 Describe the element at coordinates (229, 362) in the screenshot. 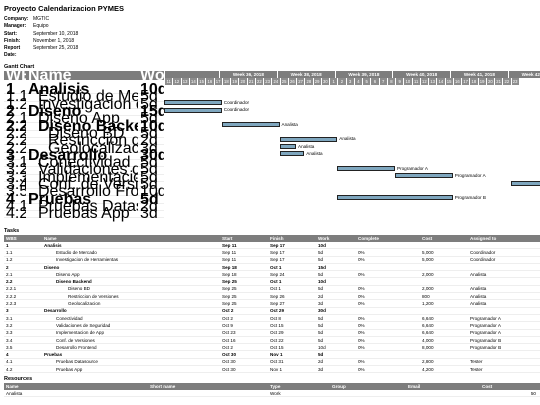

I see `task-cell: Oct 30` at that location.